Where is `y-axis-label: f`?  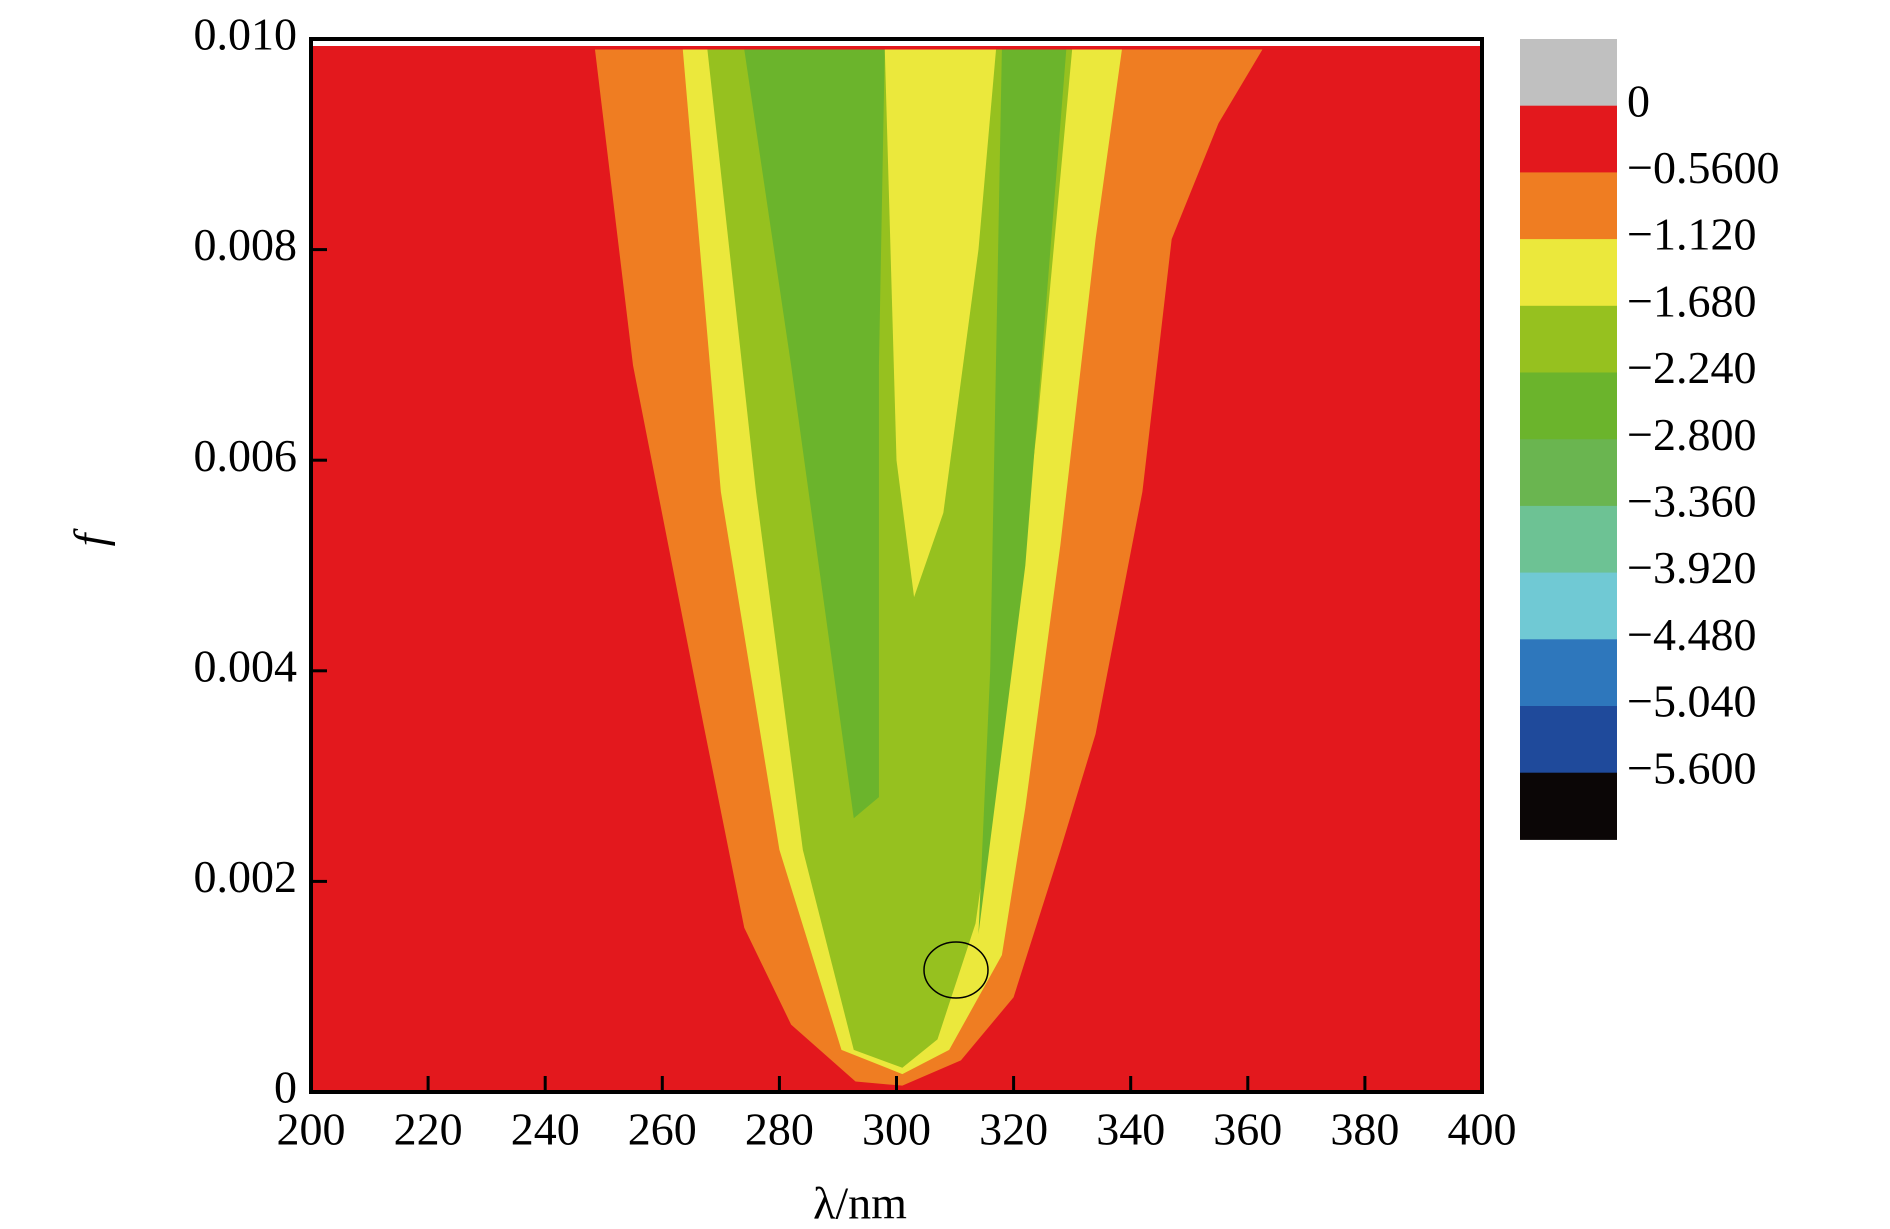 y-axis-label: f is located at coordinates (90, 536).